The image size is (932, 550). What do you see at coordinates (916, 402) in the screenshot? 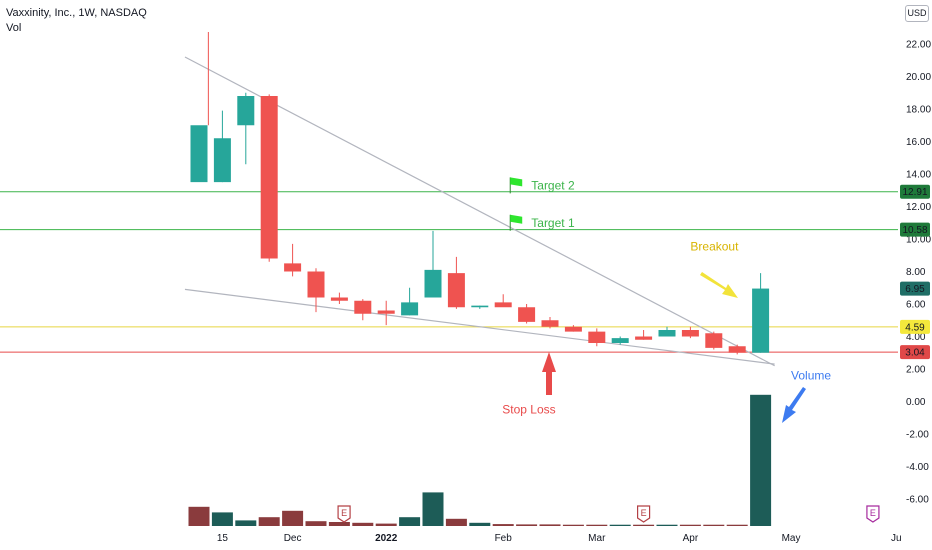
I see `price-tick-label: 0.00` at bounding box center [916, 402].